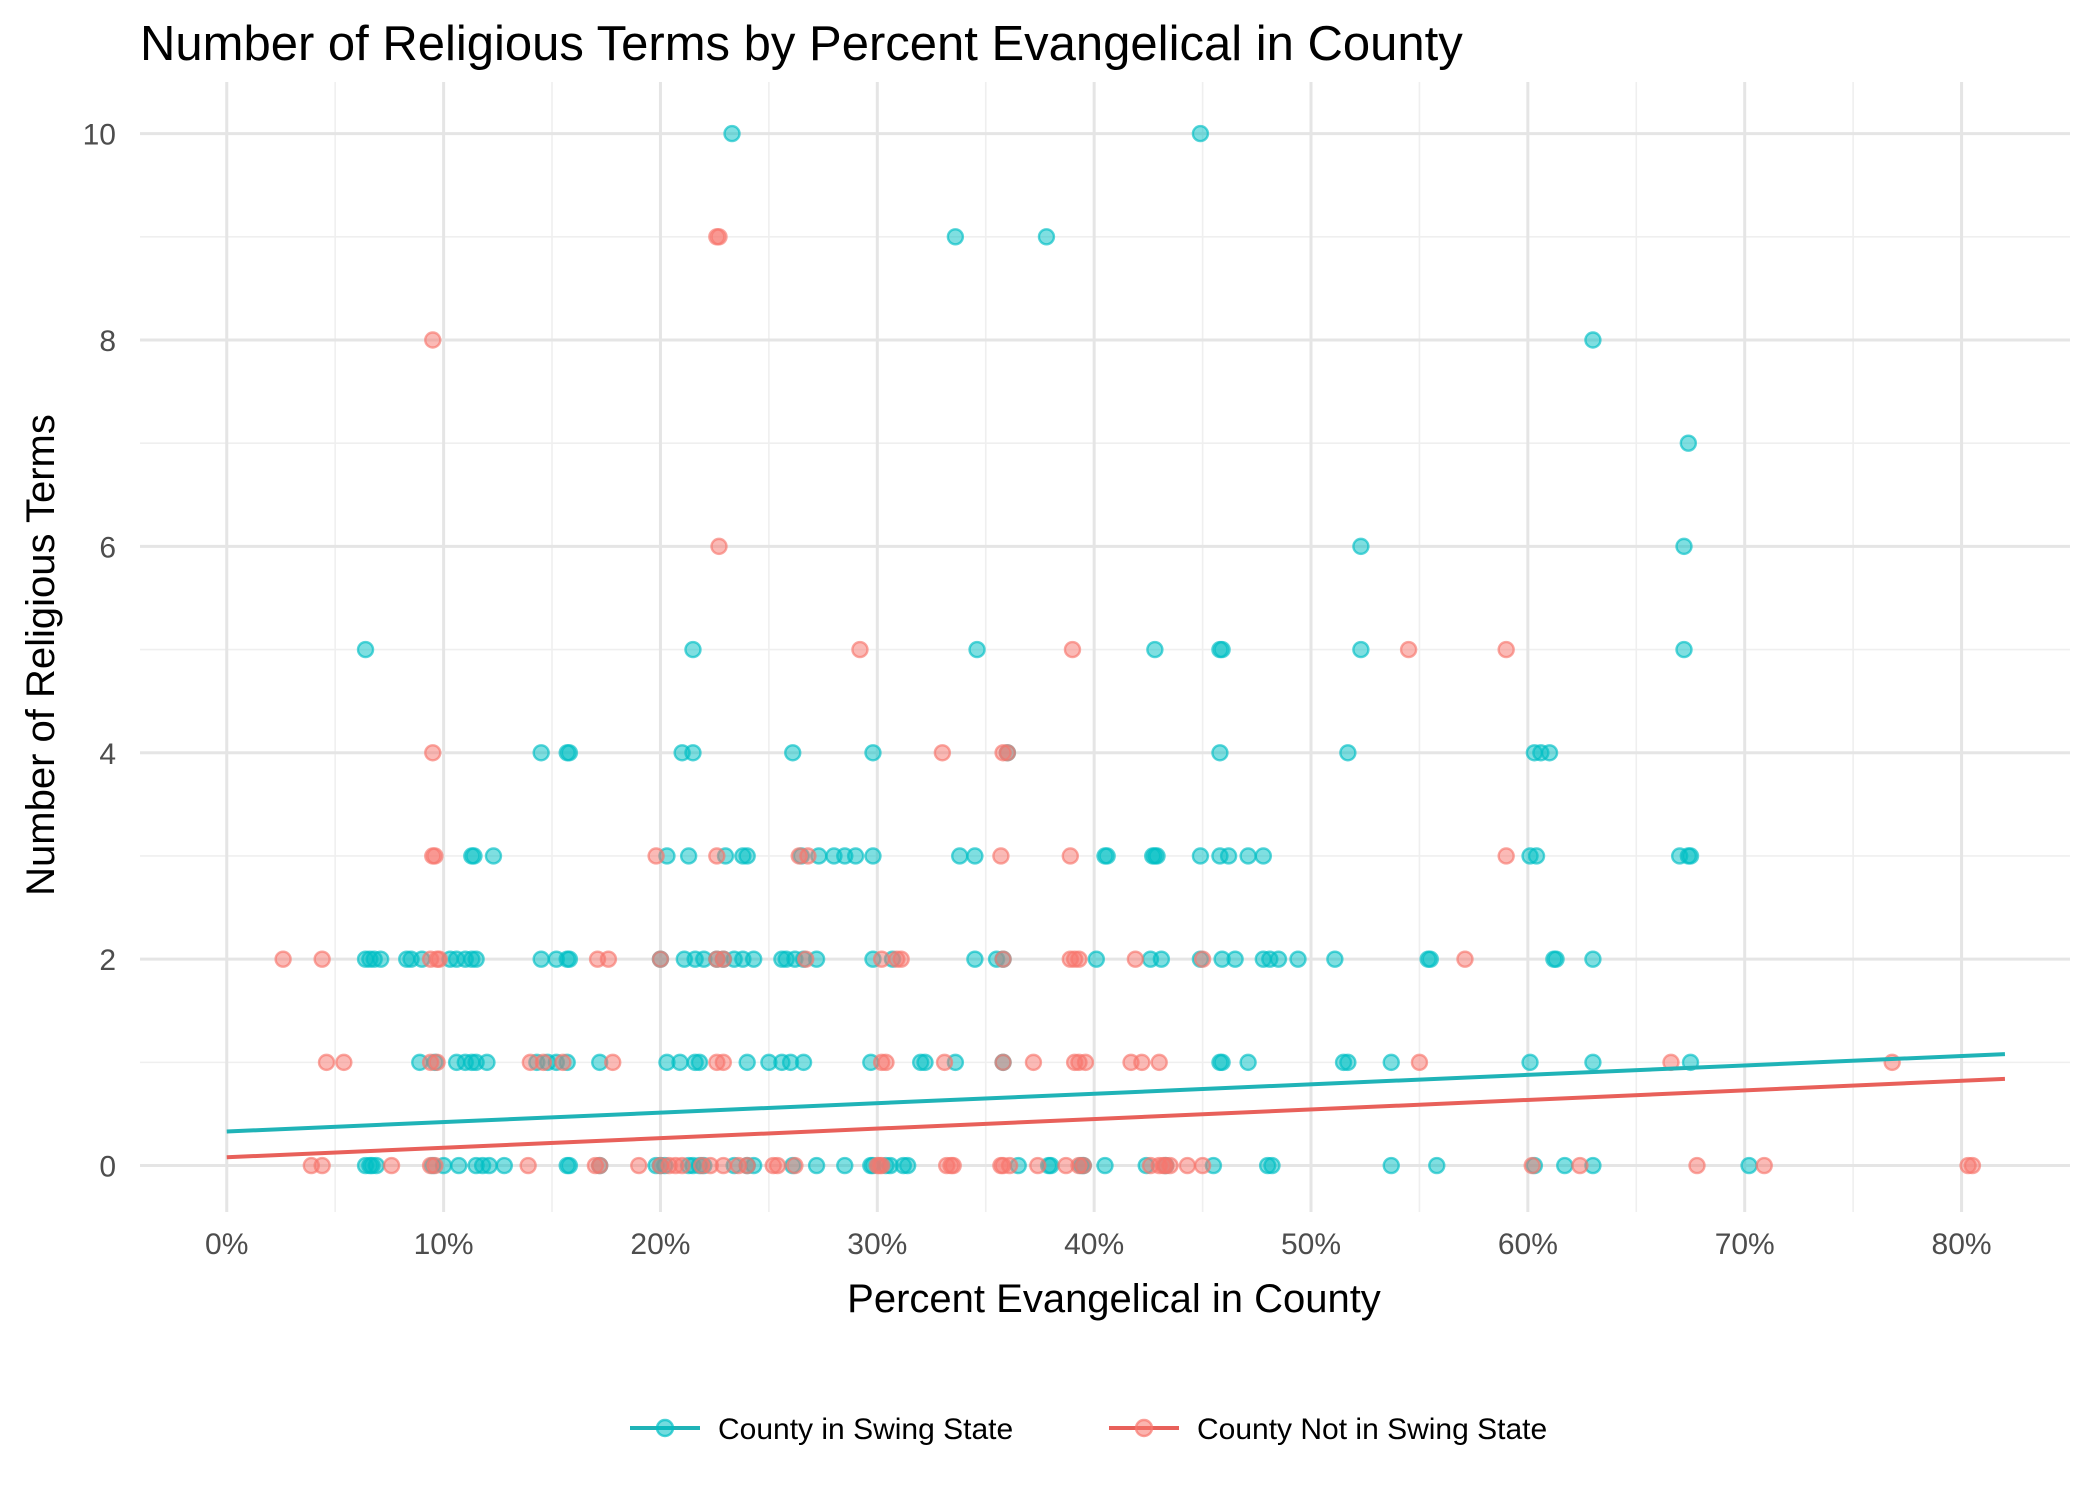 This screenshot has width=2100, height=1500. Describe the element at coordinates (107, 547) in the screenshot. I see `y-tick-label: 6` at that location.